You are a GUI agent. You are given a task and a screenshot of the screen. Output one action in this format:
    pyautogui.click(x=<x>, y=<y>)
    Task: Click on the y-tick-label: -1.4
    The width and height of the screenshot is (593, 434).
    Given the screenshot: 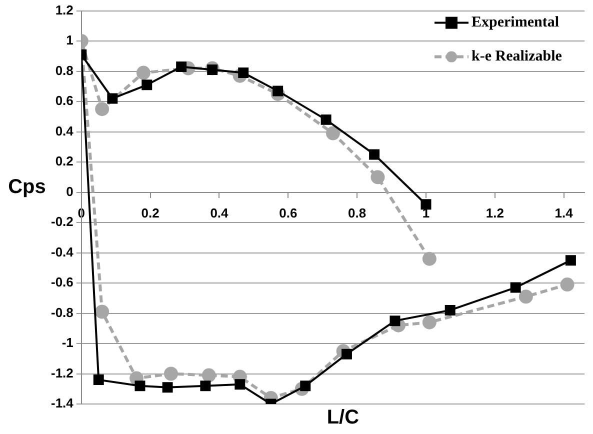 What is the action you would take?
    pyautogui.click(x=62, y=403)
    